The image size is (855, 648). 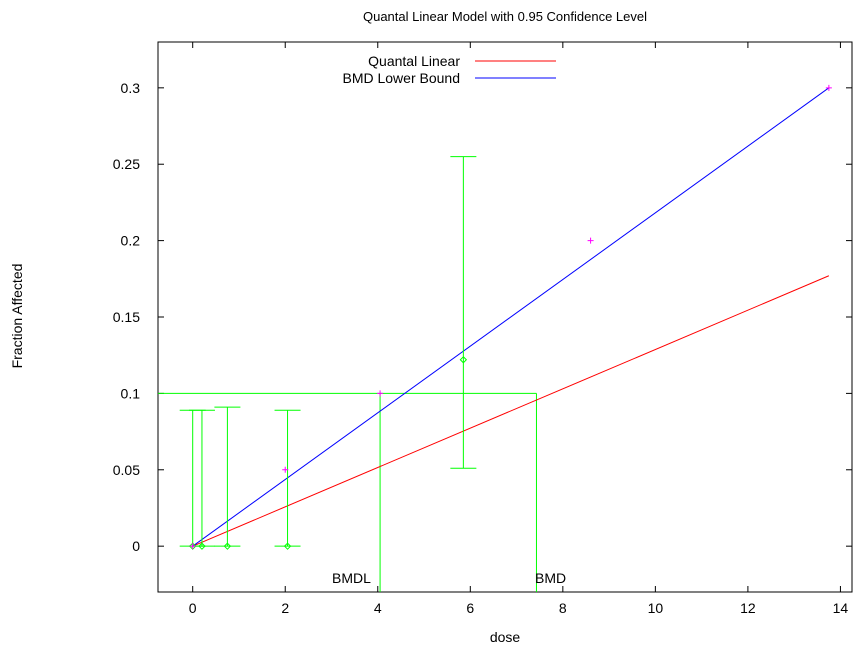 I want to click on bmdl-label: BMDL, so click(x=351, y=578).